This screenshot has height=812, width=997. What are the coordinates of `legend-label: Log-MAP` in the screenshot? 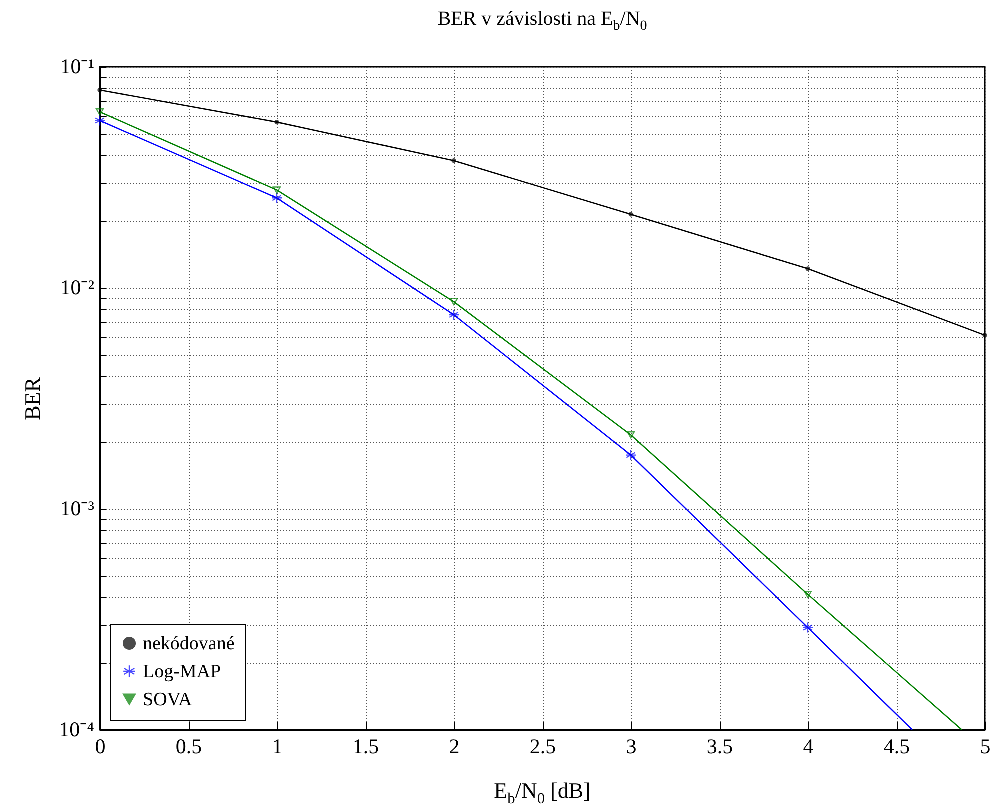 It's located at (182, 672).